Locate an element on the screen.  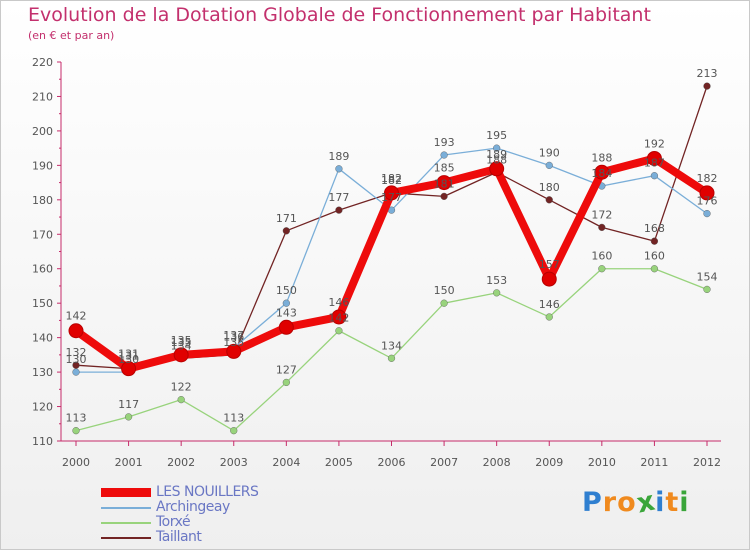
data-label: 168 is located at coordinates (654, 228).